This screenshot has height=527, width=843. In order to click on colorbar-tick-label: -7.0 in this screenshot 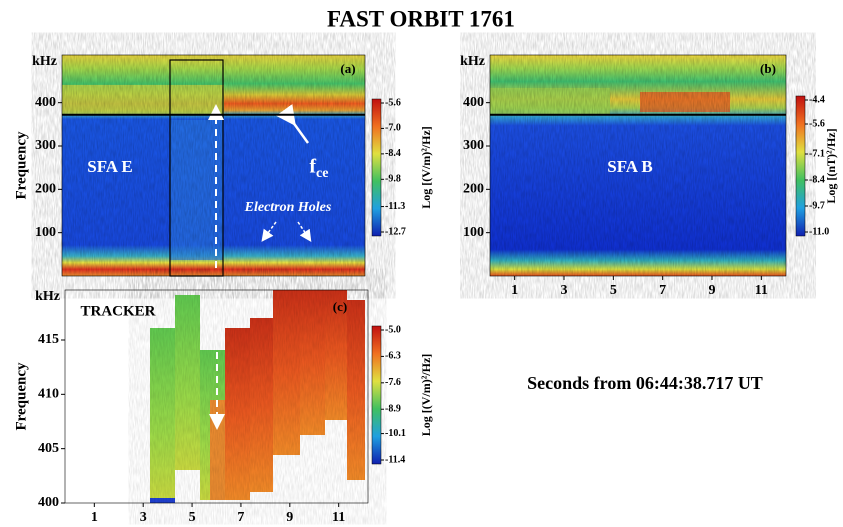, I will do `click(393, 128)`.